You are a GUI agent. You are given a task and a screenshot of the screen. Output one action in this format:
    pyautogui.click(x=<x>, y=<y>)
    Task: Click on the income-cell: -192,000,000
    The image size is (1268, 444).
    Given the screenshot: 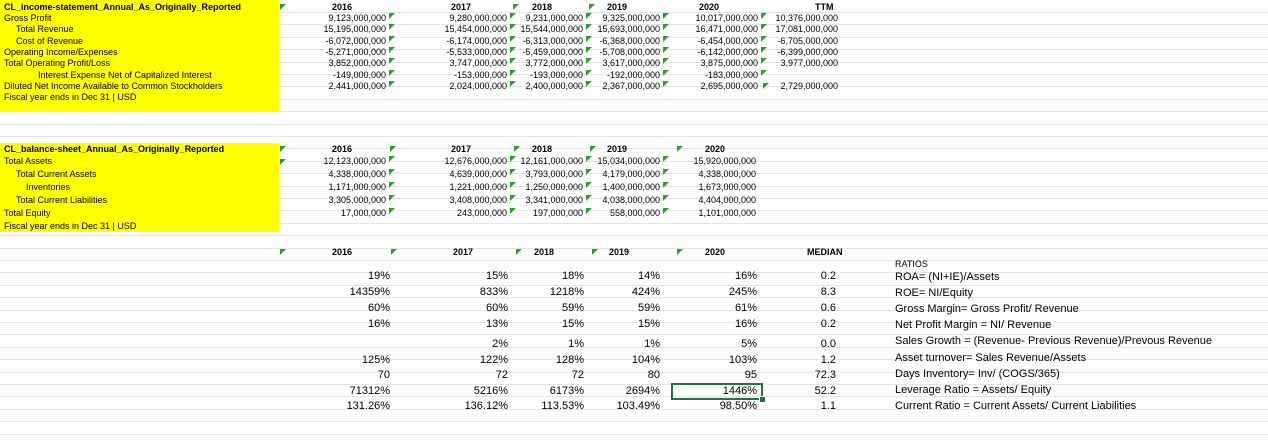 What is the action you would take?
    pyautogui.click(x=633, y=74)
    